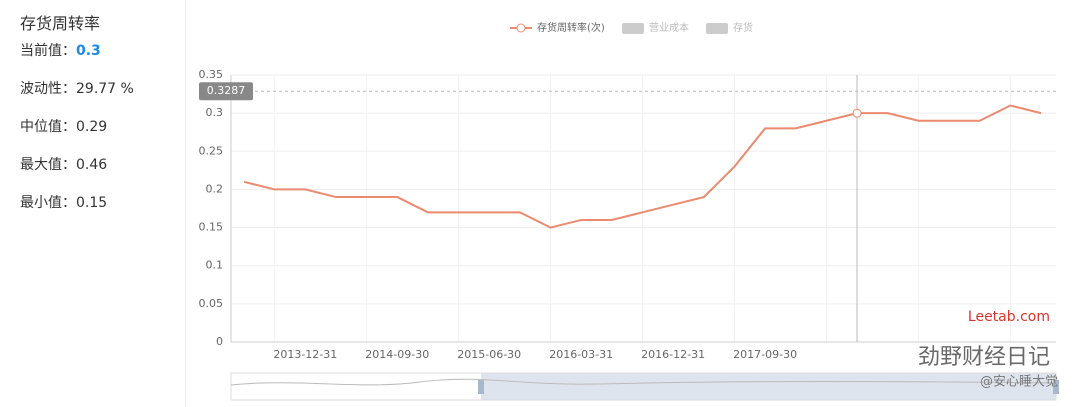 The height and width of the screenshot is (407, 1080). I want to click on summary-row: 波动性：29.77 %, so click(77, 88).